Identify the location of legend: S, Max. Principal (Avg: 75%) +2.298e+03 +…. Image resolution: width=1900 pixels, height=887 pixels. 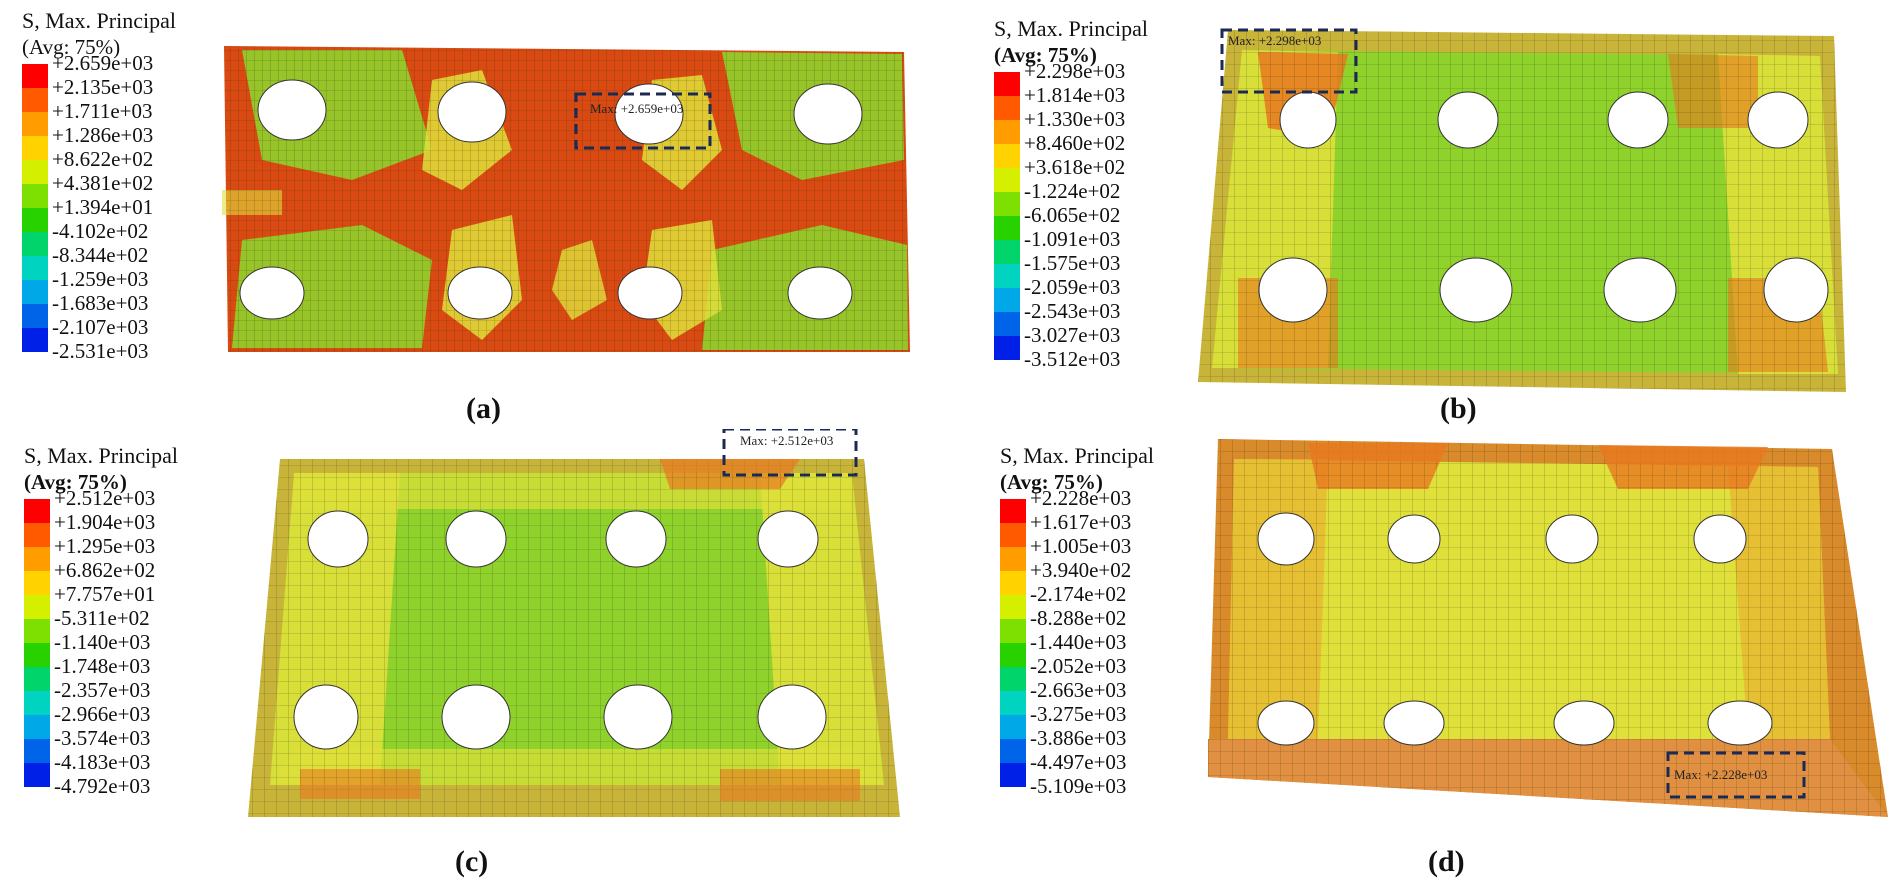
(1109, 193).